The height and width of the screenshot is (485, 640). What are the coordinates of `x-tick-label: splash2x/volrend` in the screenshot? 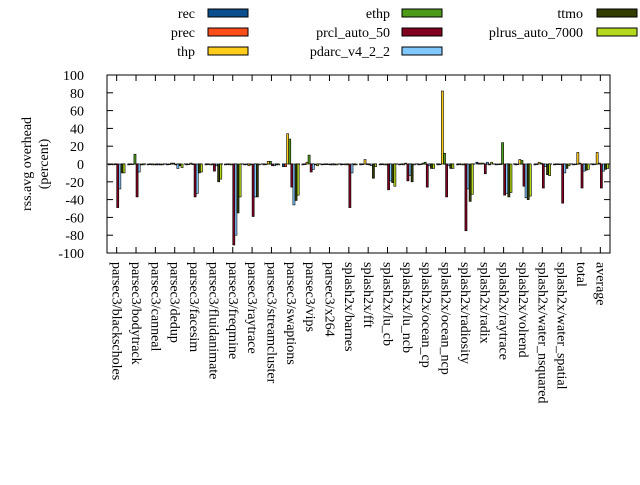 It's located at (522, 310).